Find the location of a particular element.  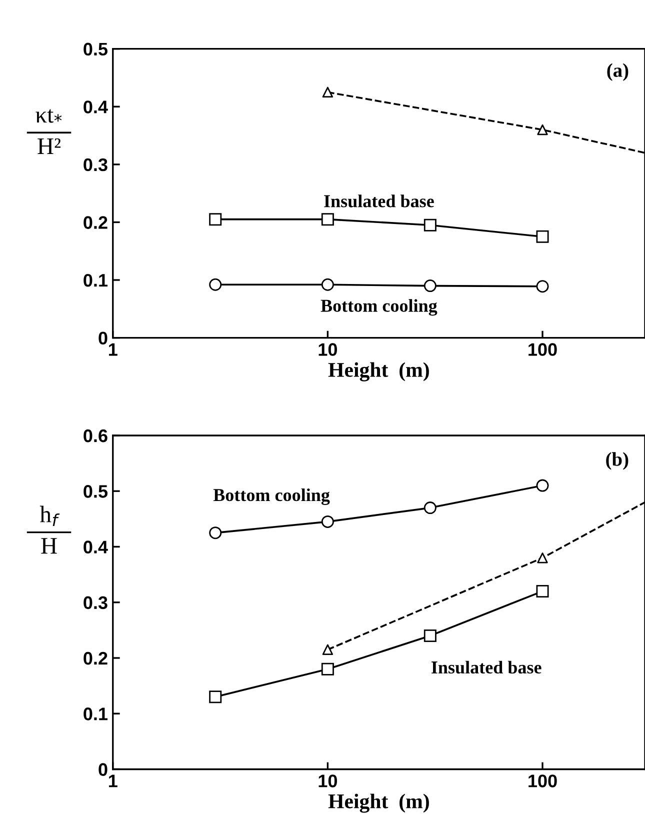

y-axis-title: h$_{f}$ H is located at coordinates (50, 530).